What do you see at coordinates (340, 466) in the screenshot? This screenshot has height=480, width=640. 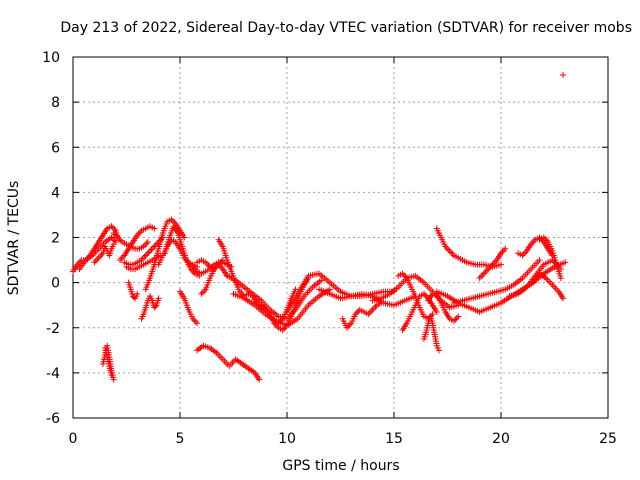 I see `x-axis-label: GPS time / hours` at bounding box center [340, 466].